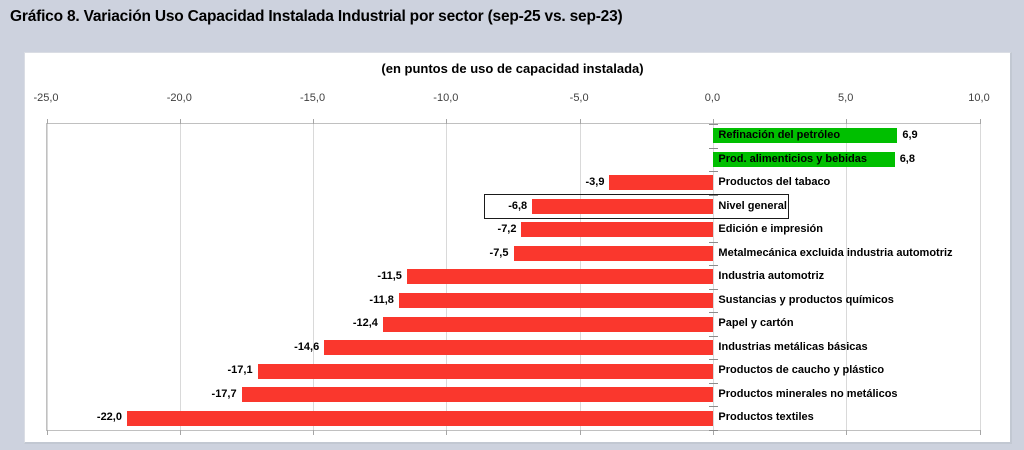 This screenshot has height=450, width=1024. I want to click on x-axis-tick-label: -5,0, so click(579, 98).